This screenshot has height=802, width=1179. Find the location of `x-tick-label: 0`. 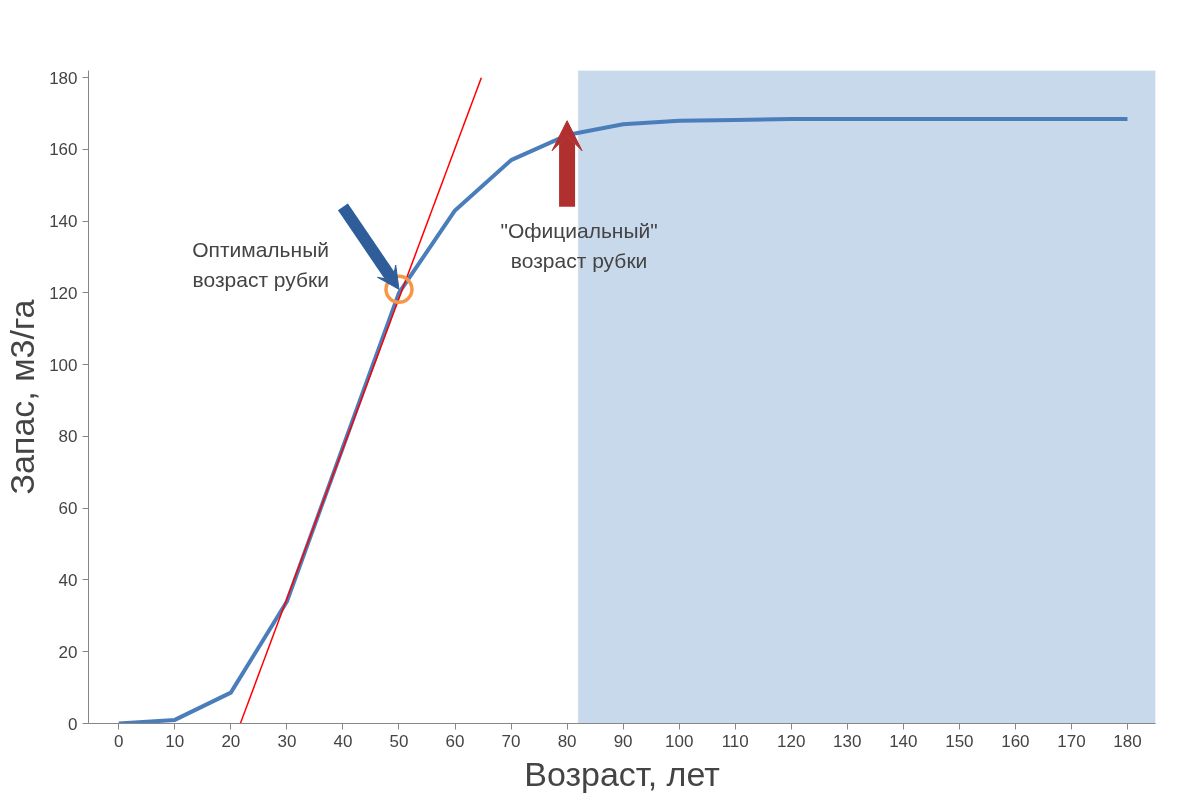

x-tick-label: 0 is located at coordinates (119, 741).